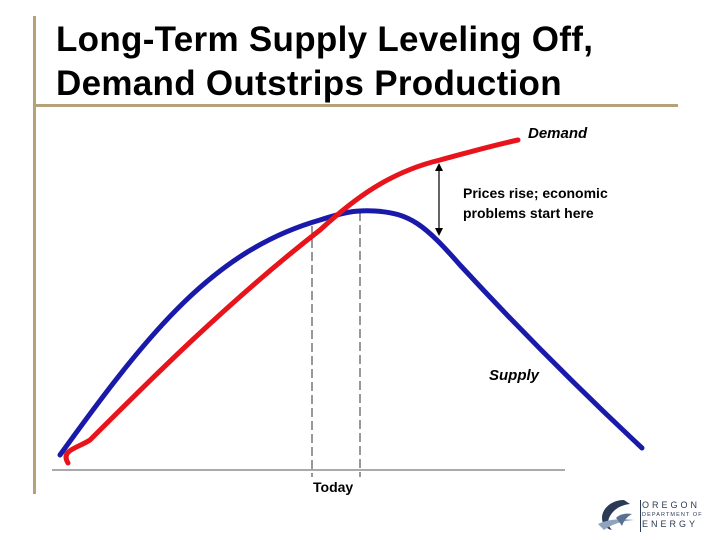 This screenshot has height=540, width=720. Describe the element at coordinates (333, 487) in the screenshot. I see `today-label: Today` at that location.